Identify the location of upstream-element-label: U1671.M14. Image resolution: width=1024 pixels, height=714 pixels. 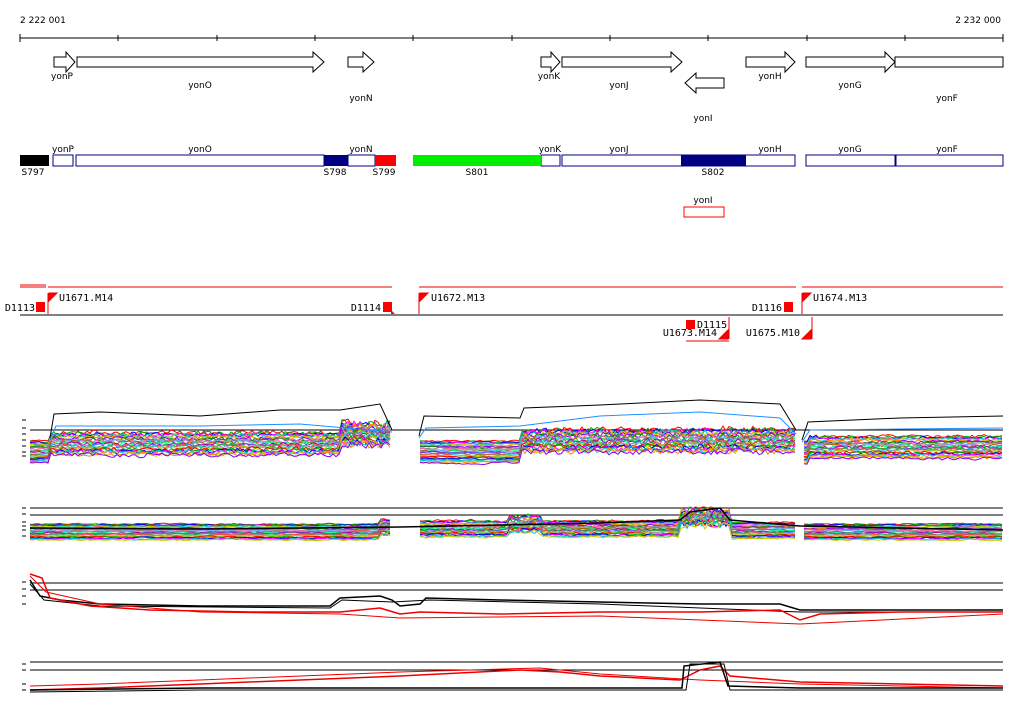
(86, 298).